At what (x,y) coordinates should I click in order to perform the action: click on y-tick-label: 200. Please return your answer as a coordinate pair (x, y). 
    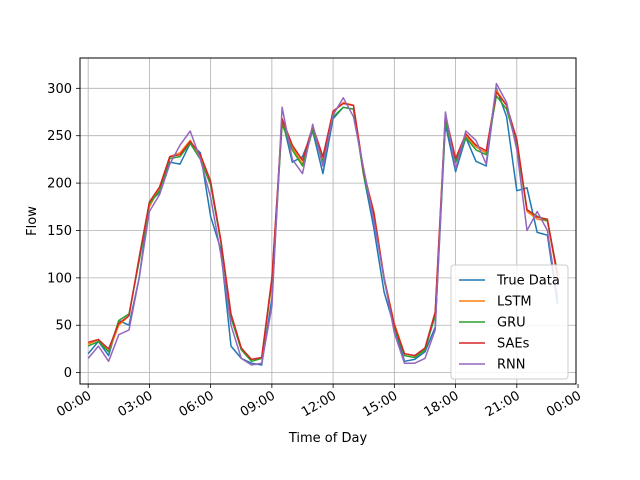
    Looking at the image, I should click on (59, 184).